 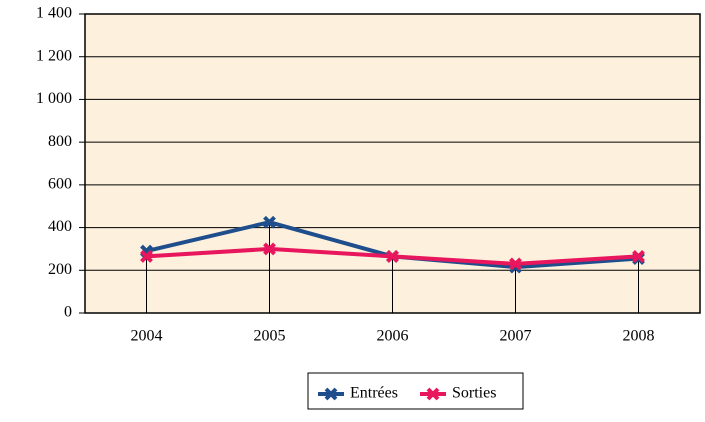 I want to click on x-tick-label: 2007, so click(x=516, y=336).